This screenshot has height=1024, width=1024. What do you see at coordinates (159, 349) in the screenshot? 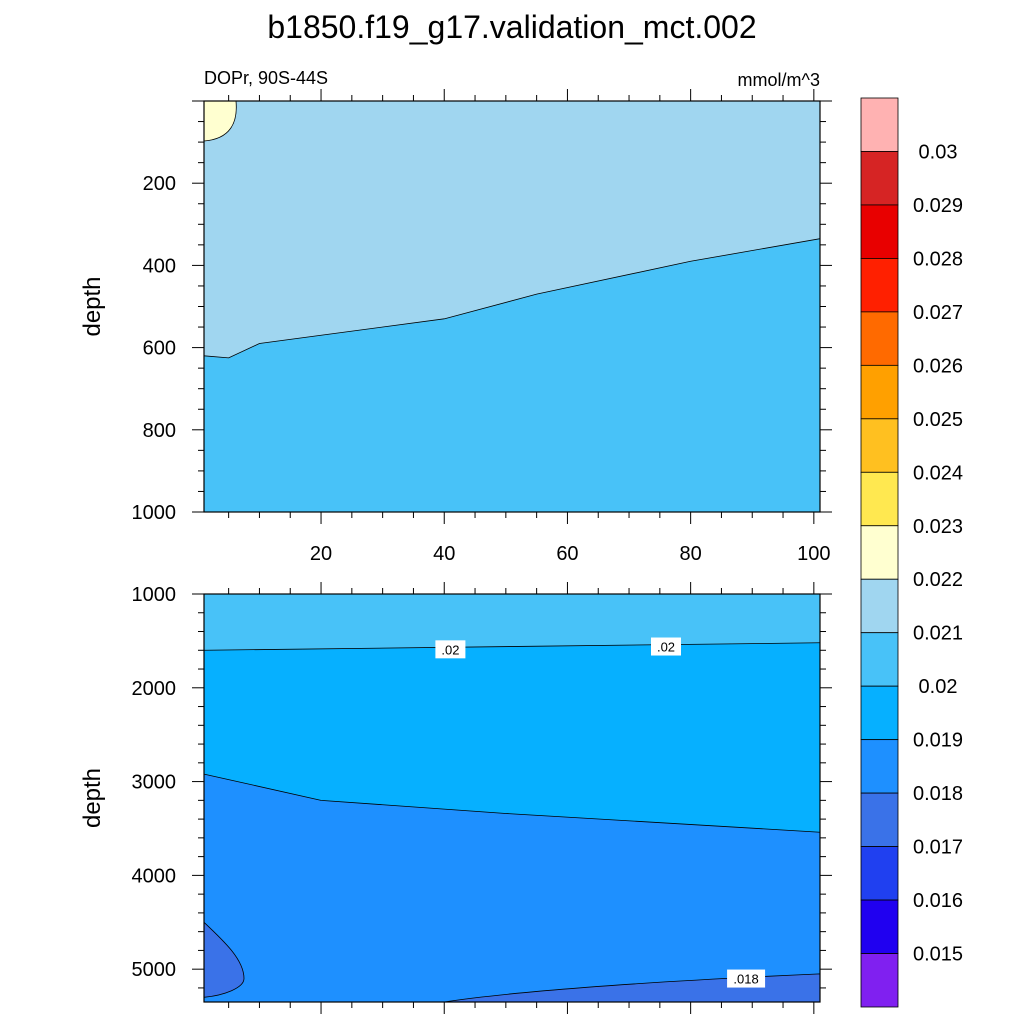
I see `y-tick-label: 600` at bounding box center [159, 349].